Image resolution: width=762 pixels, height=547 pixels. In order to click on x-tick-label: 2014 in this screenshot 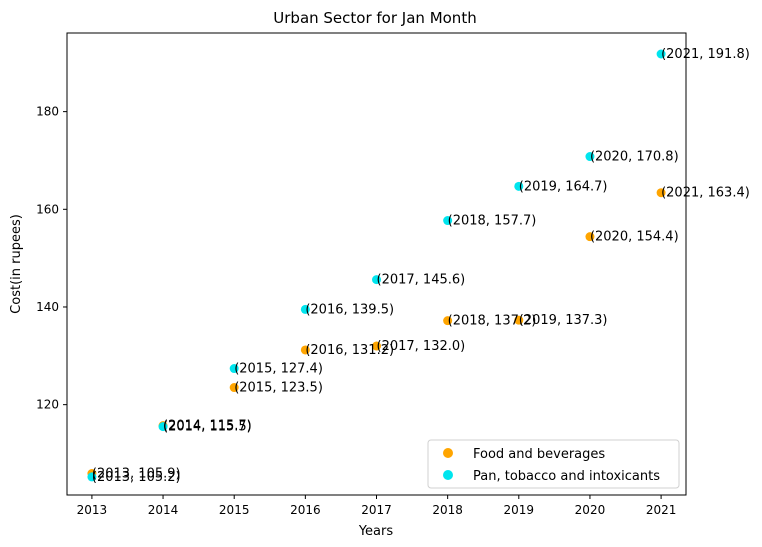, I will do `click(163, 510)`.